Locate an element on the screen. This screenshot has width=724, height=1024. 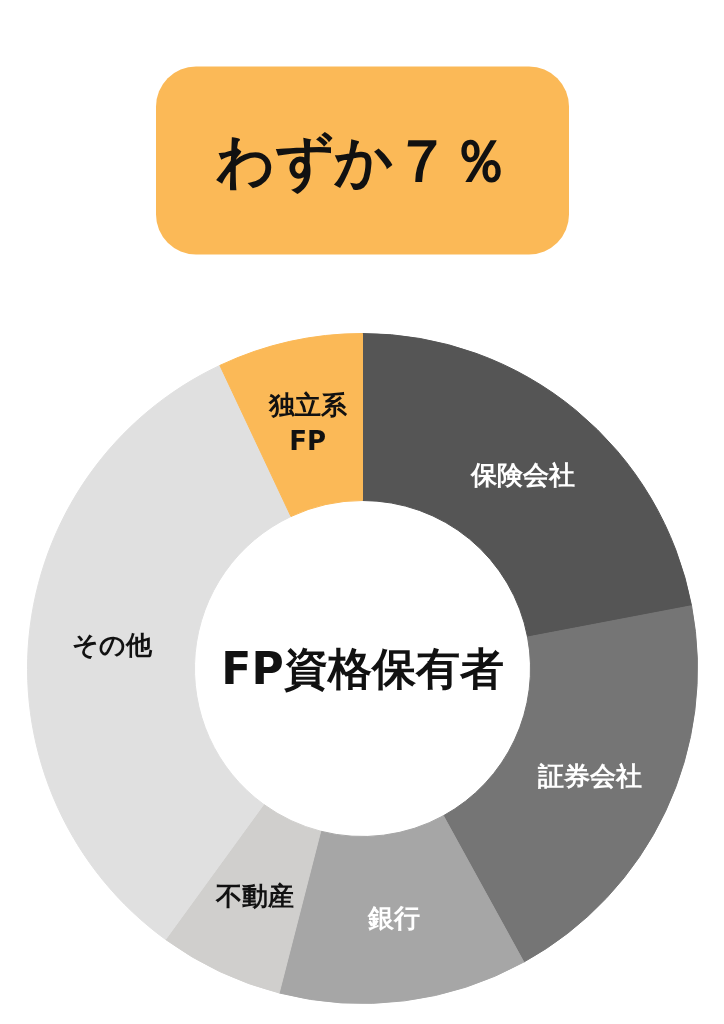
slice-label: 銀行 is located at coordinates (394, 918).